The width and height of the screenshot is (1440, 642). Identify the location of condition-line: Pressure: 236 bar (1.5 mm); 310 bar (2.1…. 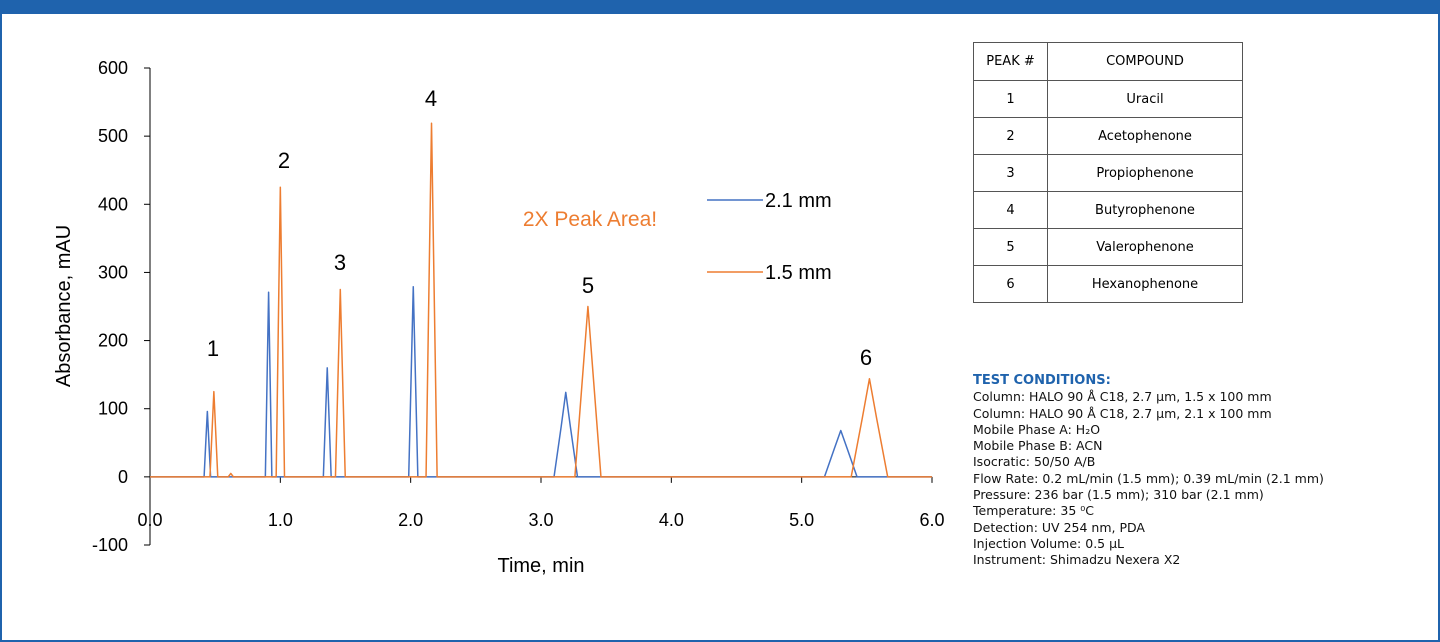
(1118, 495).